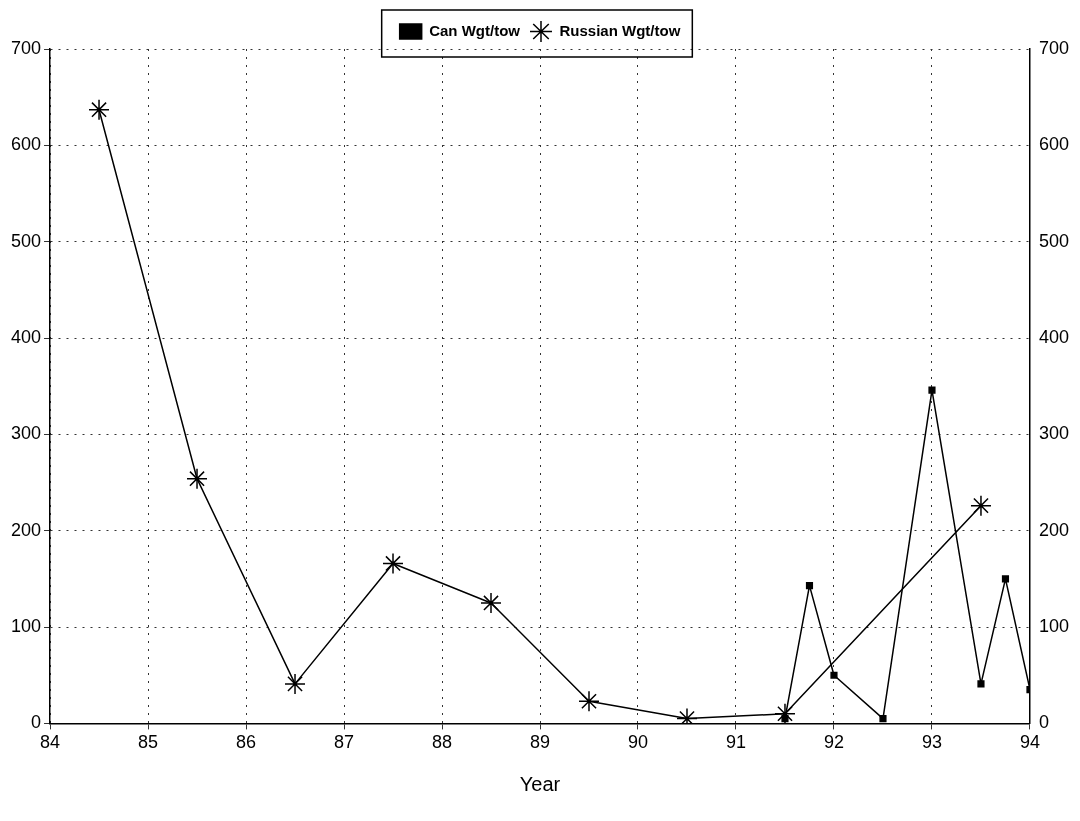  Describe the element at coordinates (1054, 47) in the screenshot. I see `y2-tick-label: 700` at that location.